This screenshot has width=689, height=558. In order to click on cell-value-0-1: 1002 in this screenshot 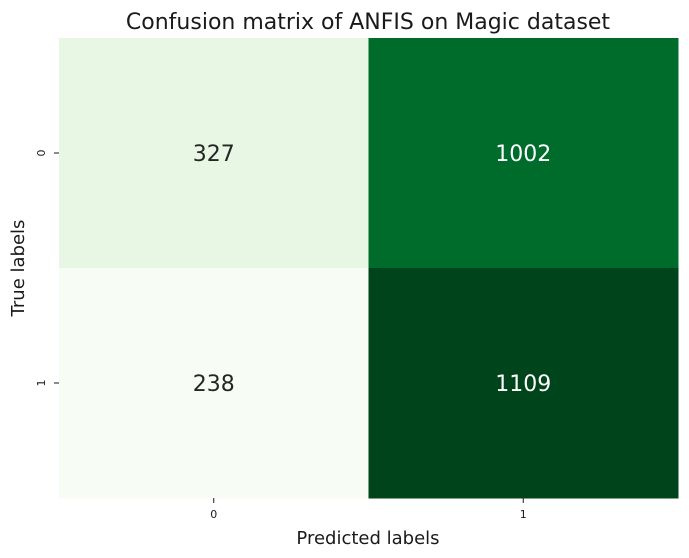, I will do `click(523, 154)`.